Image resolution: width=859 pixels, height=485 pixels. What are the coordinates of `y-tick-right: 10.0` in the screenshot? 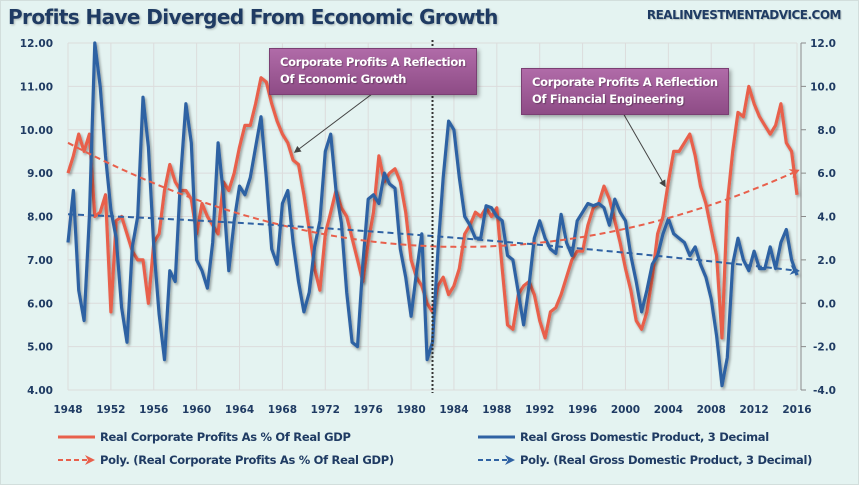 It's located at (823, 87).